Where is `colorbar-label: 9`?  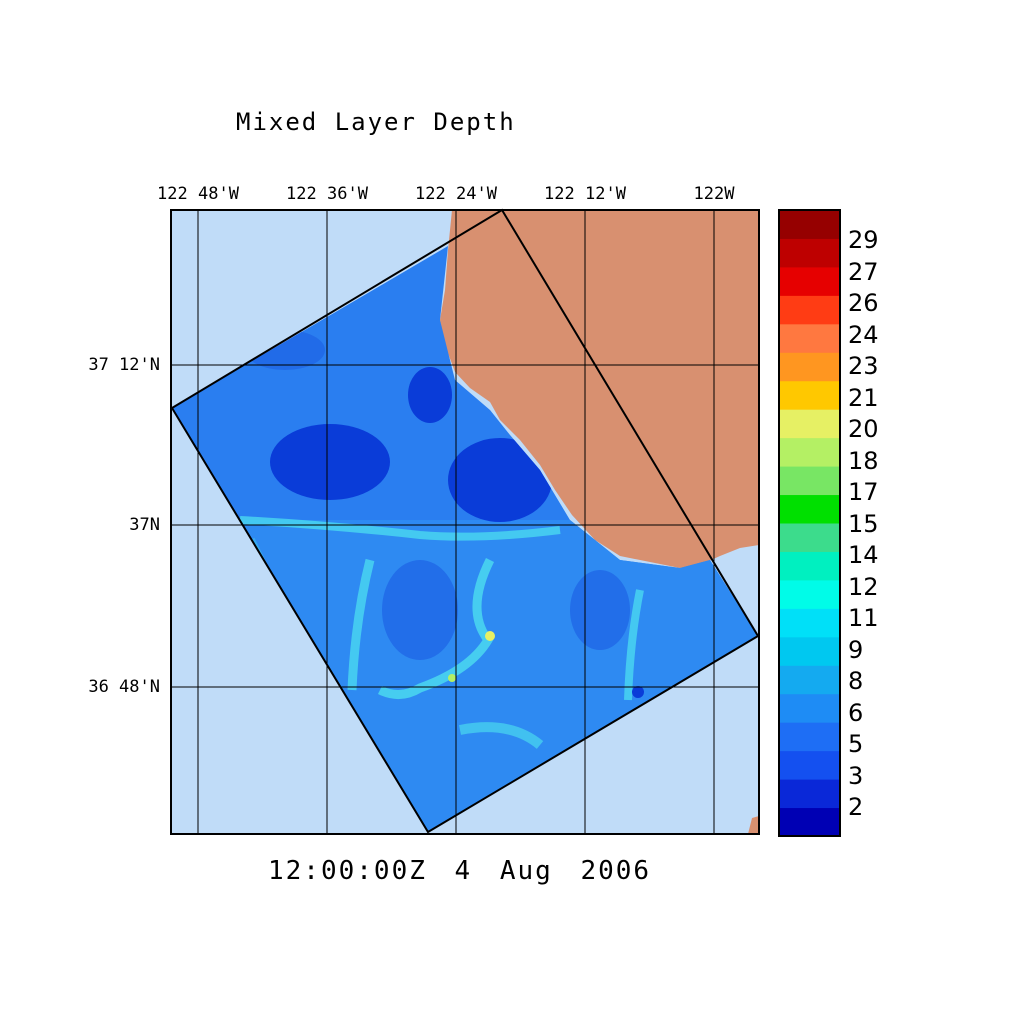 colorbar-label: 9 is located at coordinates (856, 649).